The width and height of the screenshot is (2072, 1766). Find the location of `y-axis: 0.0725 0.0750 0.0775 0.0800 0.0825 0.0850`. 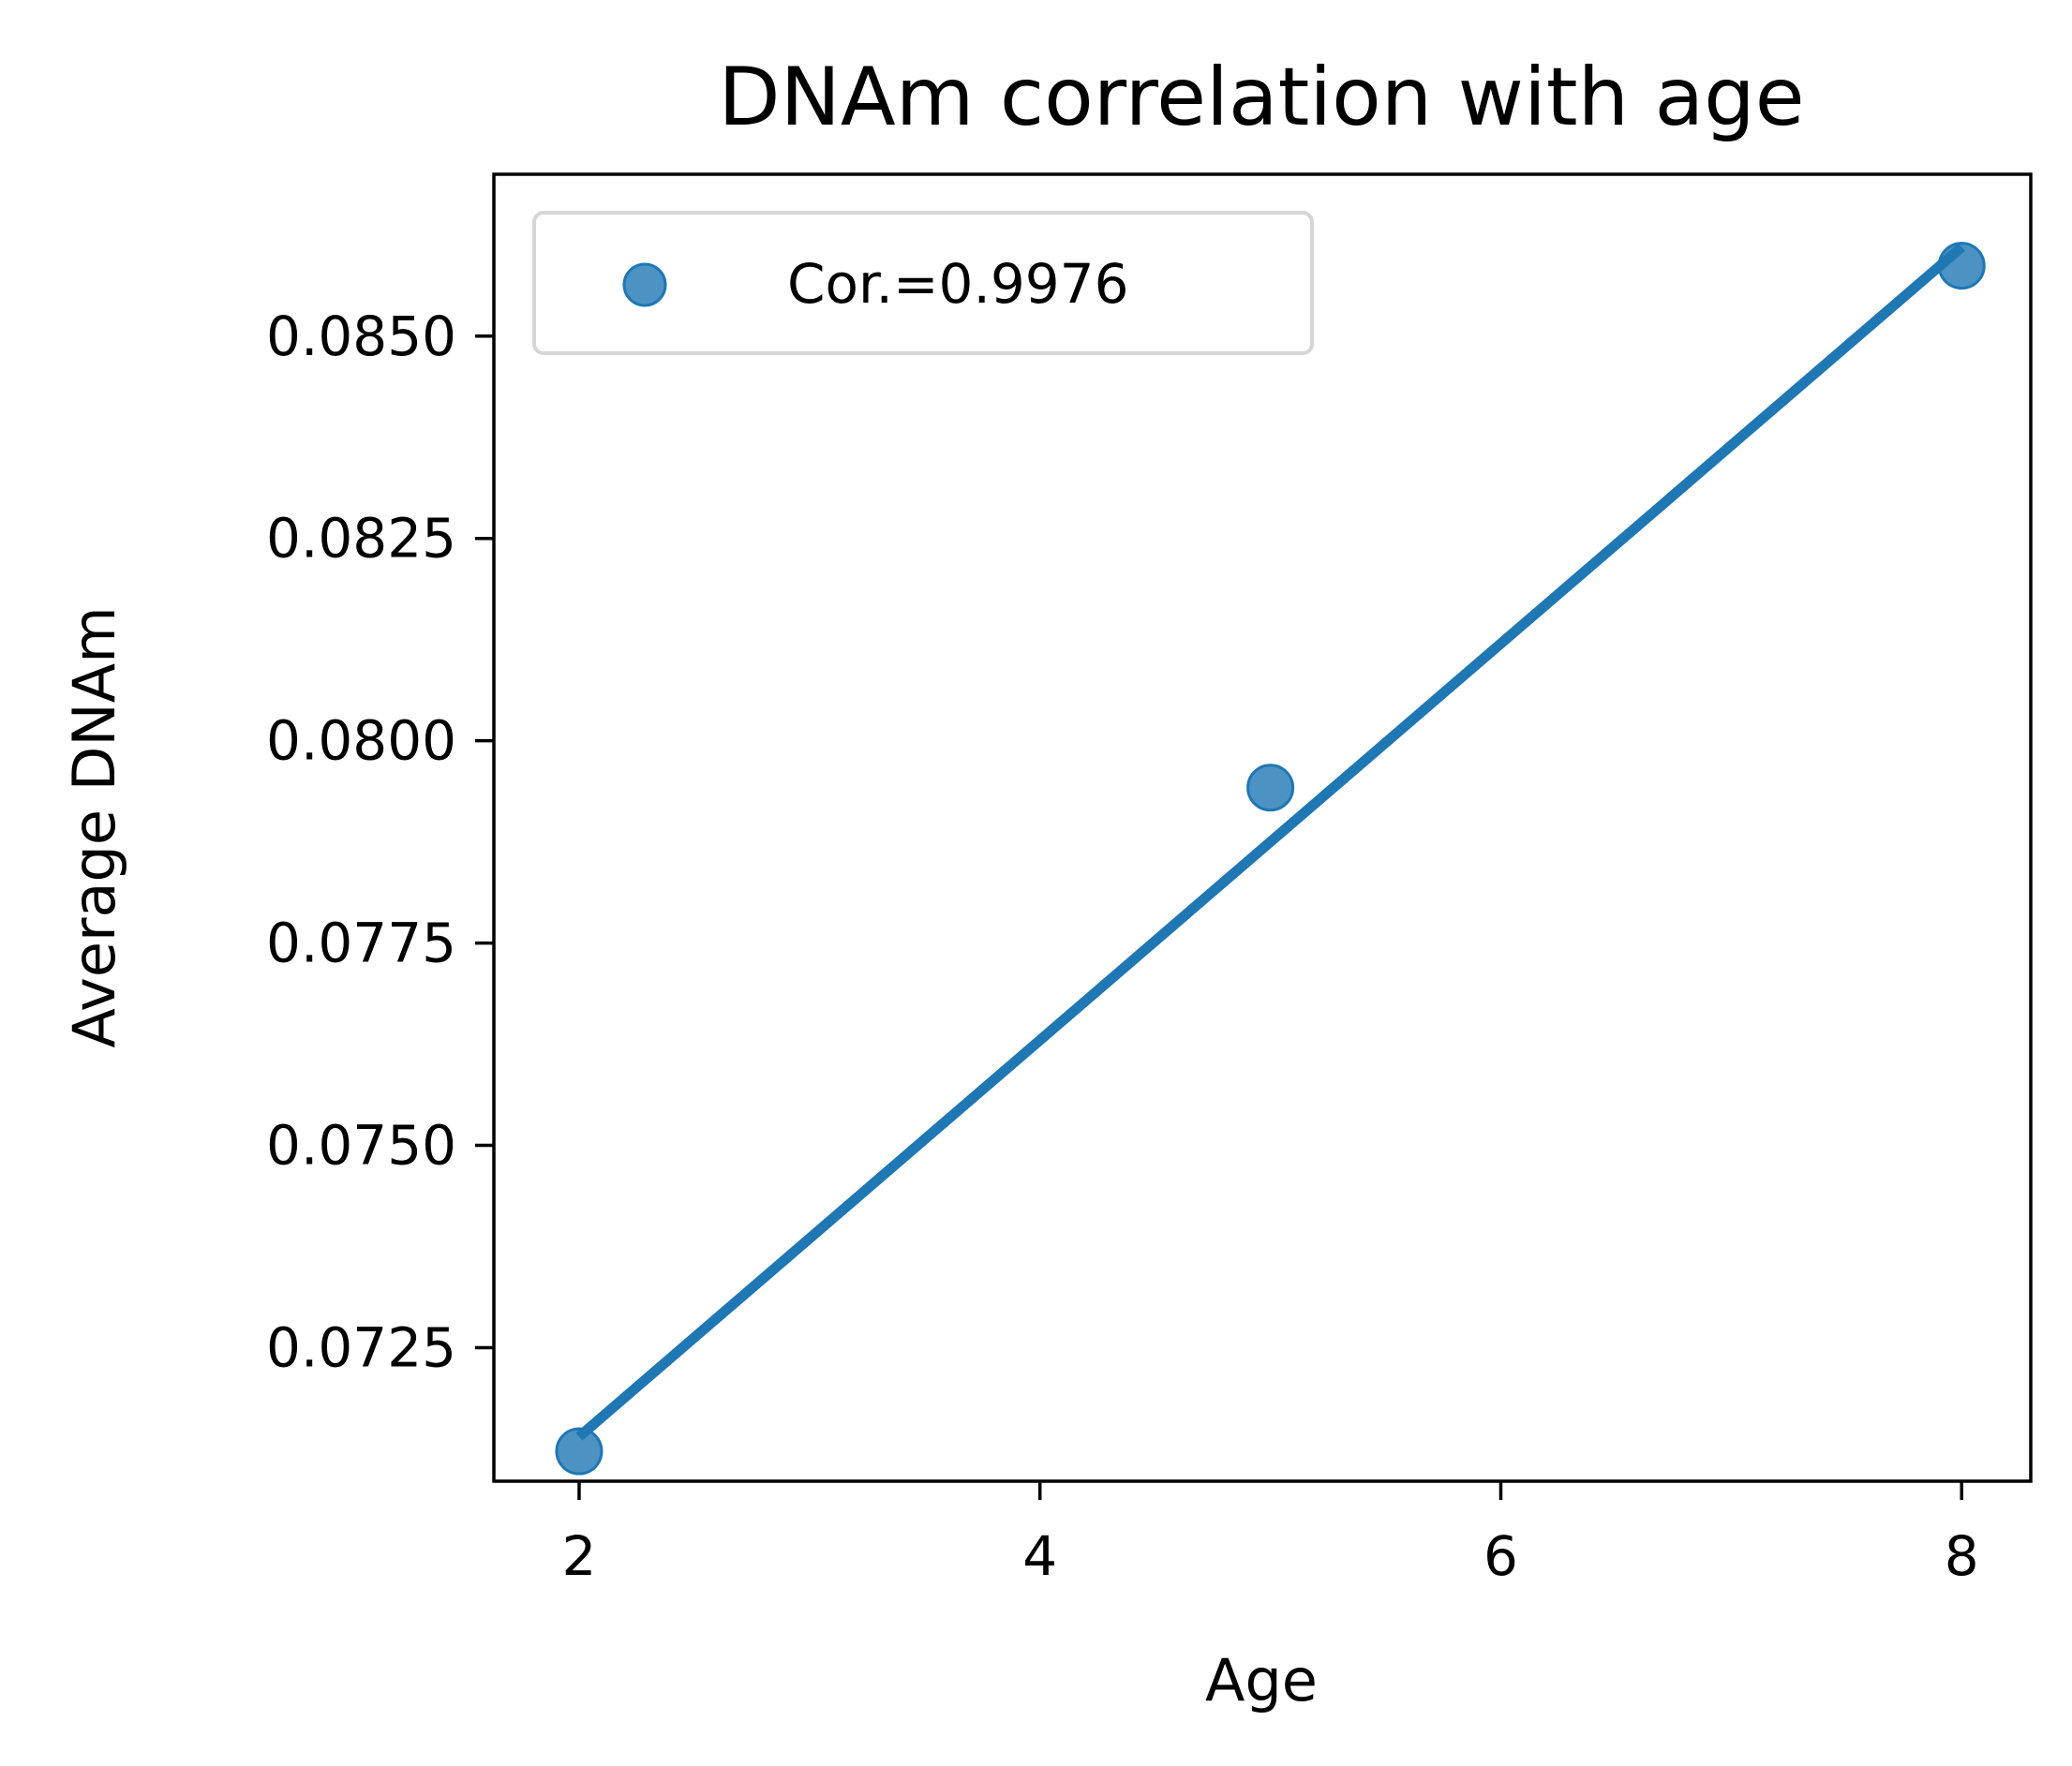

y-axis: 0.0725 0.0750 0.0775 0.0800 0.0825 0.0850 is located at coordinates (380, 841).